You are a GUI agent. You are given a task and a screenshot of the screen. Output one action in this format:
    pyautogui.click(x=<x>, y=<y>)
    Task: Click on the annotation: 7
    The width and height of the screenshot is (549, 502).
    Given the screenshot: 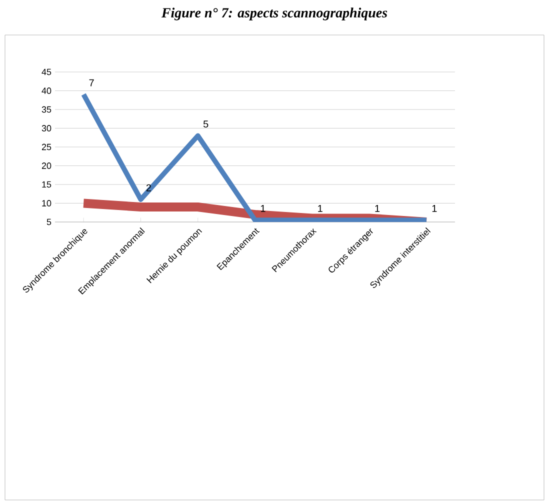 What is the action you would take?
    pyautogui.click(x=91, y=82)
    